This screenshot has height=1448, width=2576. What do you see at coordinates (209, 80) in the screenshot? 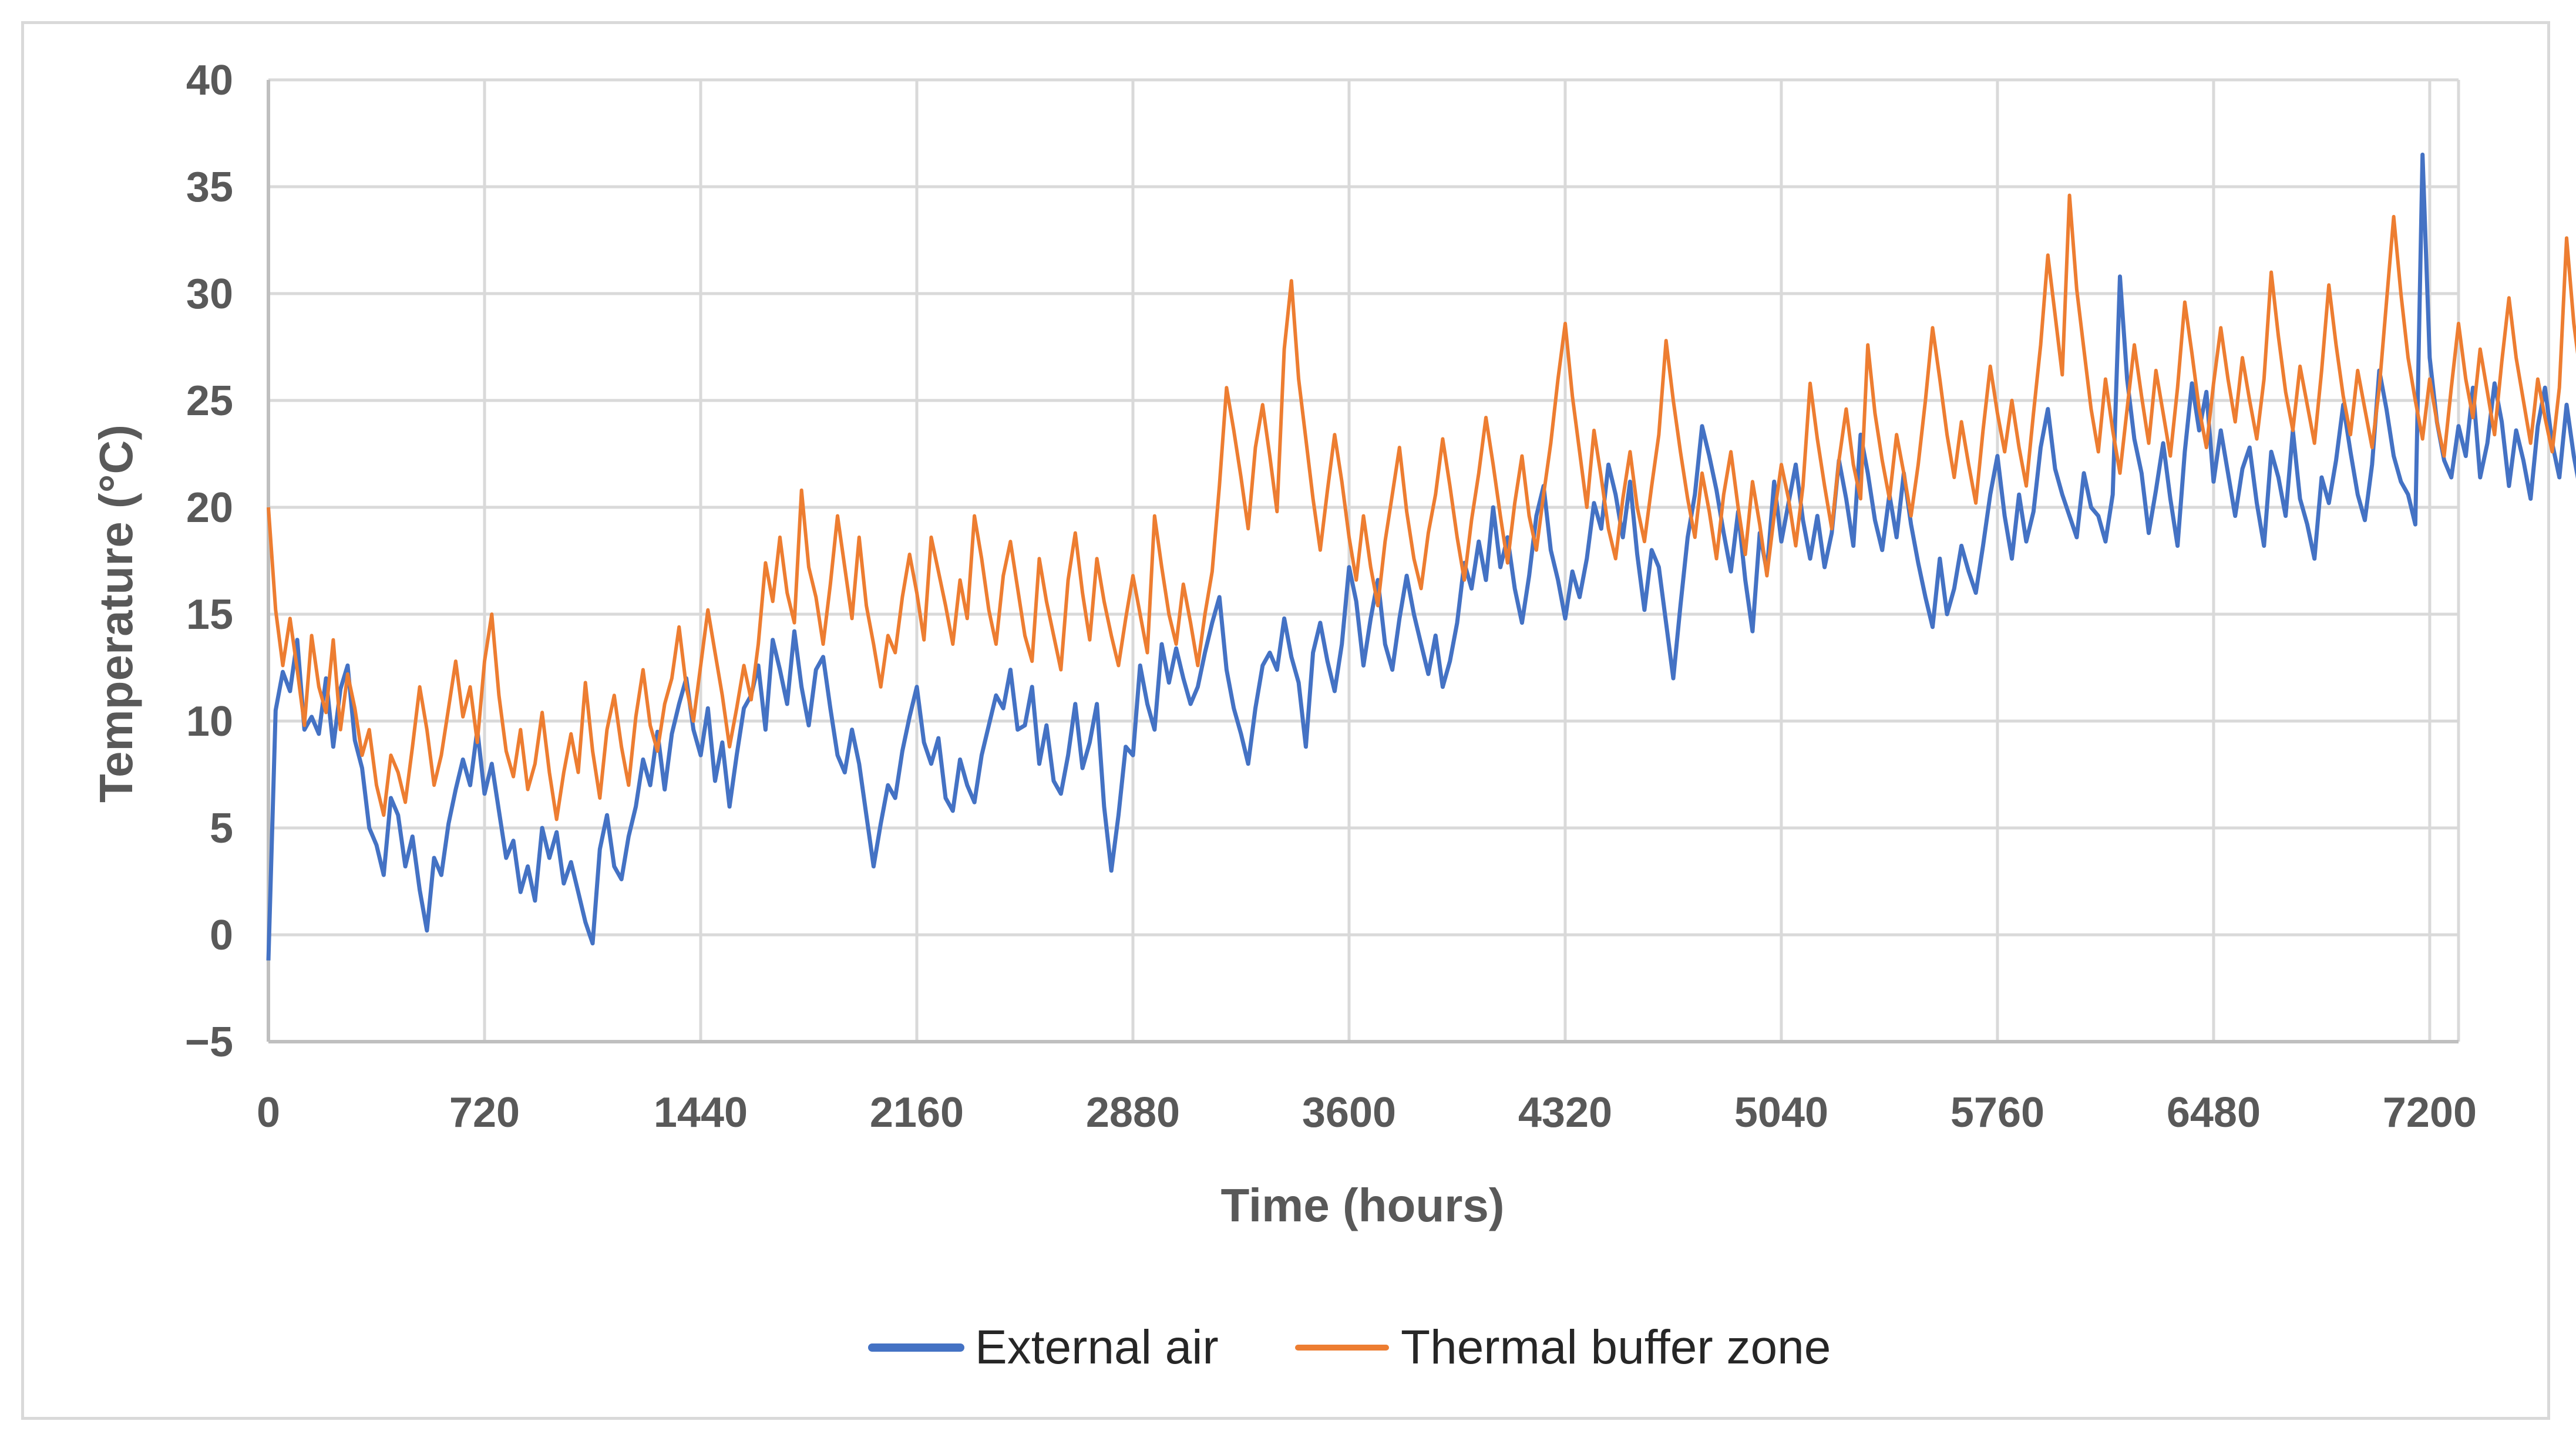
I see `y-tick-label: 40` at bounding box center [209, 80].